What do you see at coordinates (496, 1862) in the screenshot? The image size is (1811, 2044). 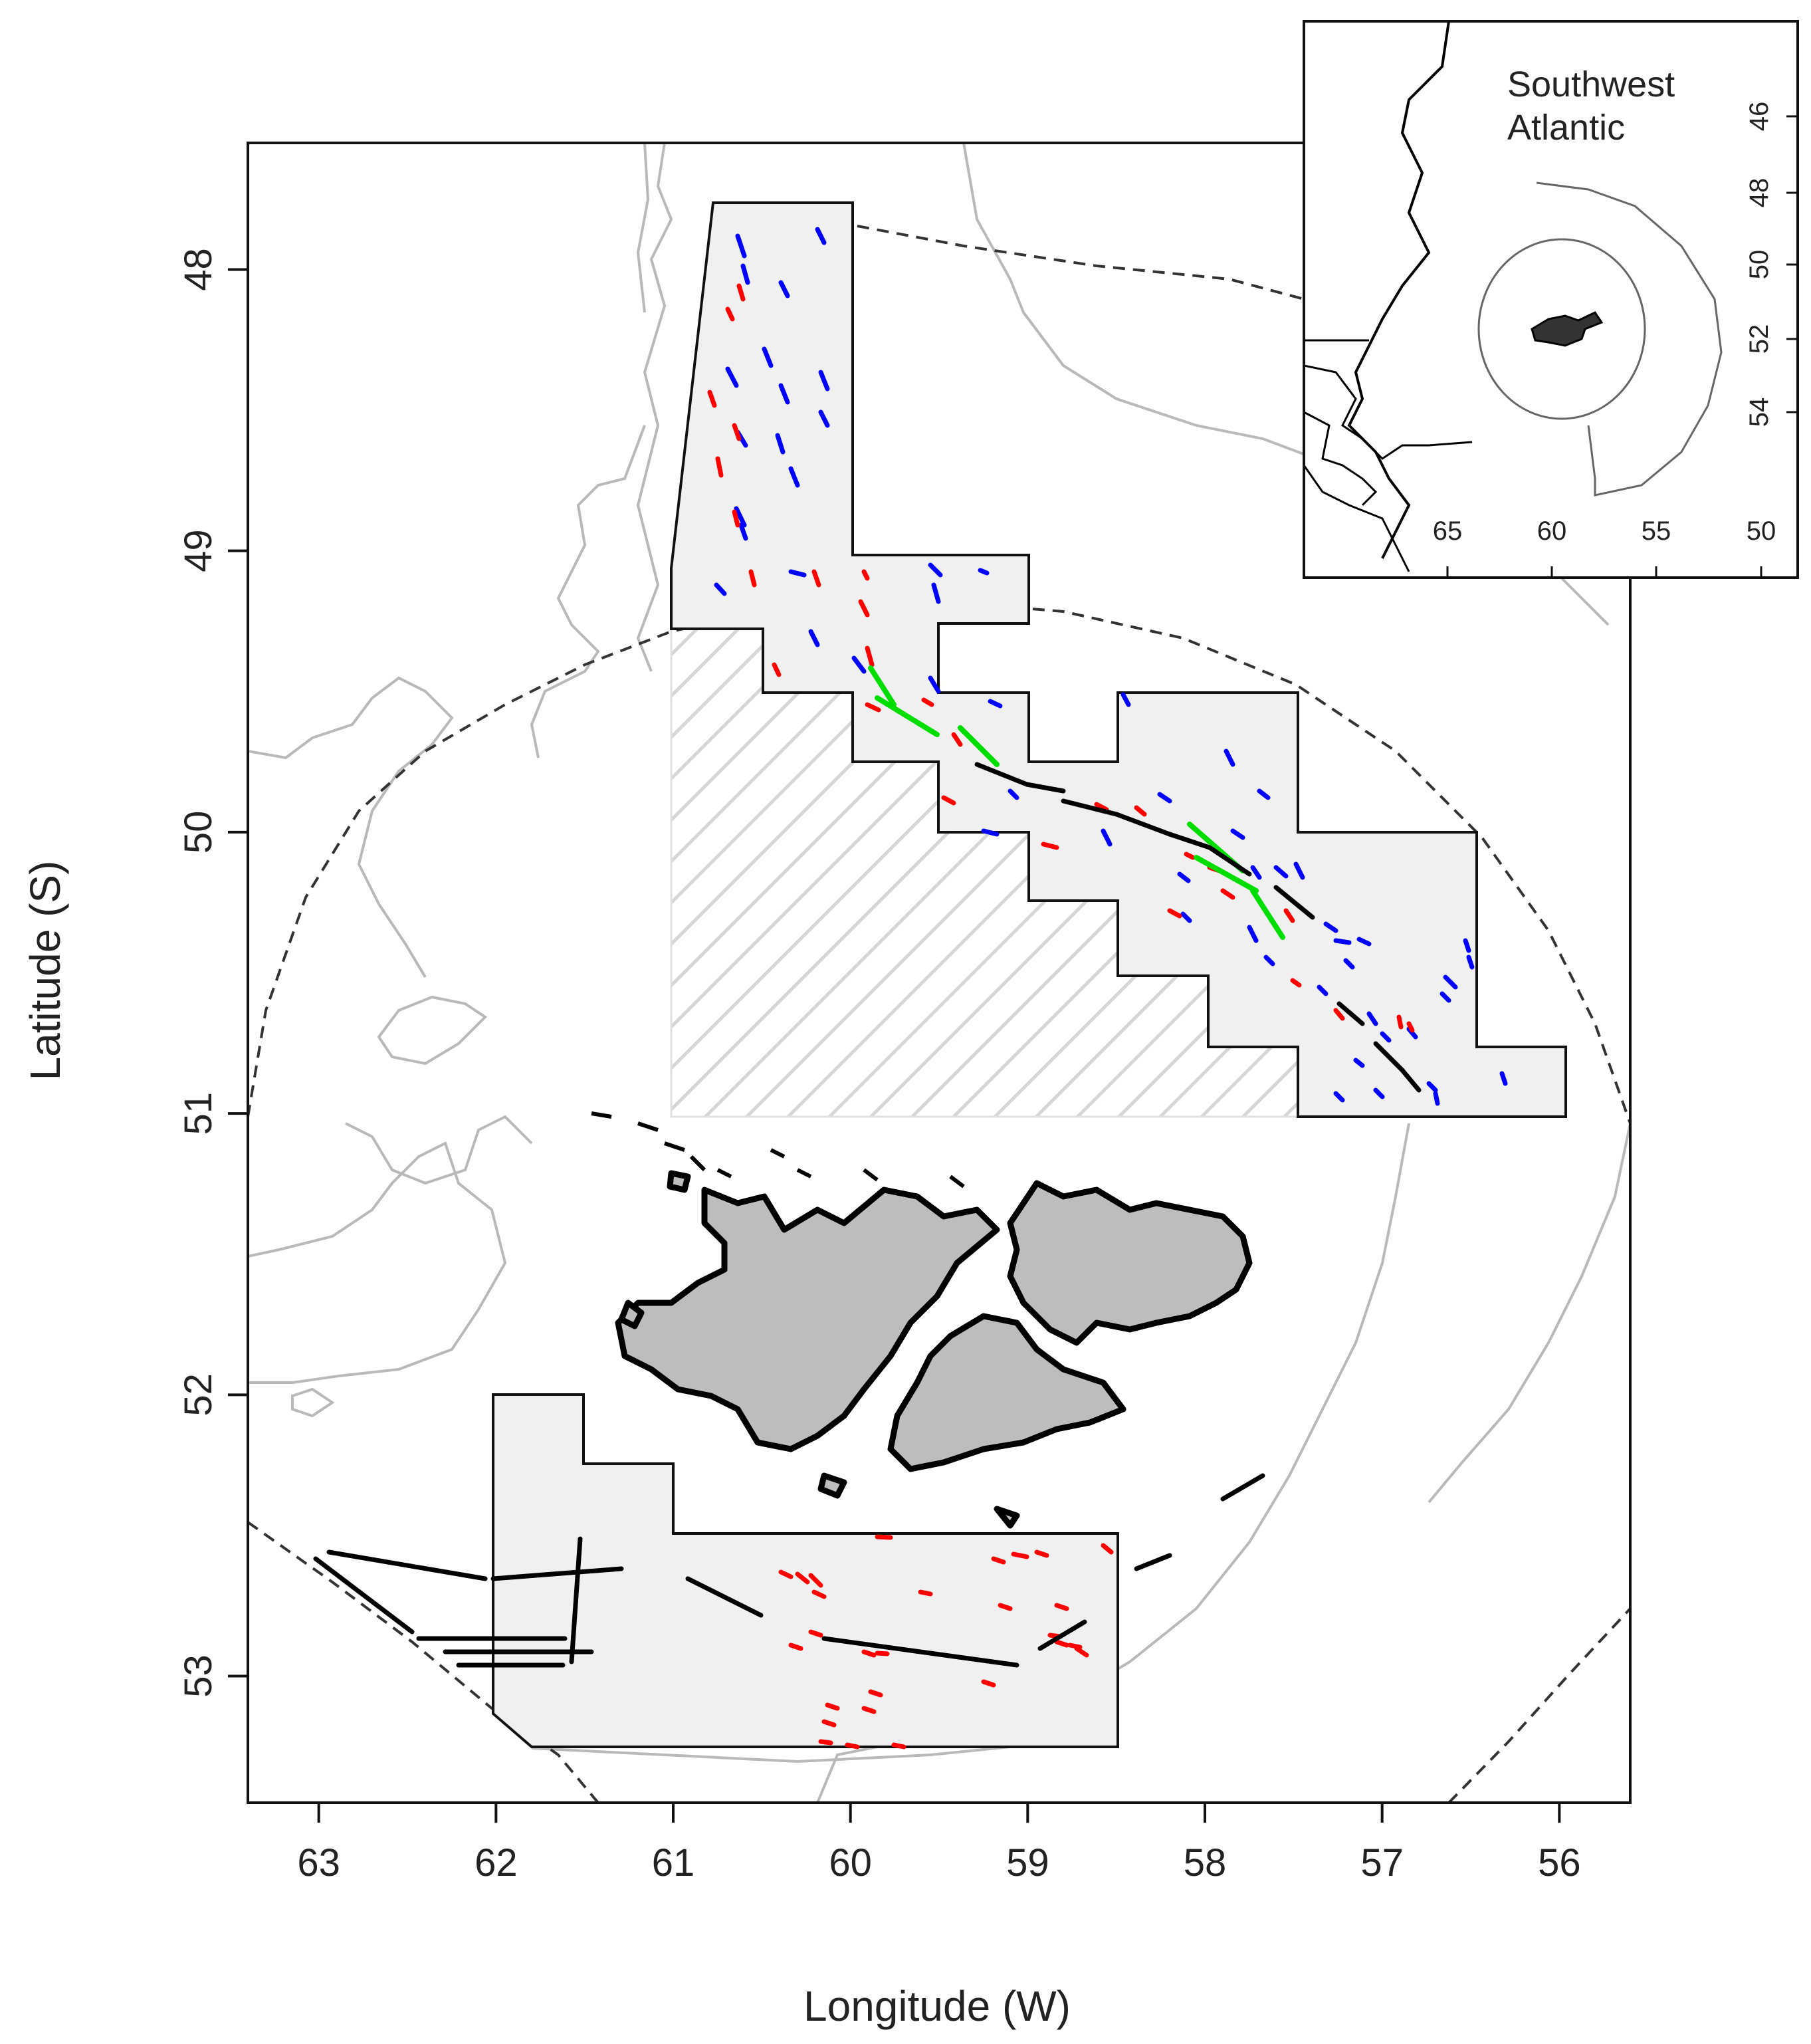 I see `x-tick-label: 62` at bounding box center [496, 1862].